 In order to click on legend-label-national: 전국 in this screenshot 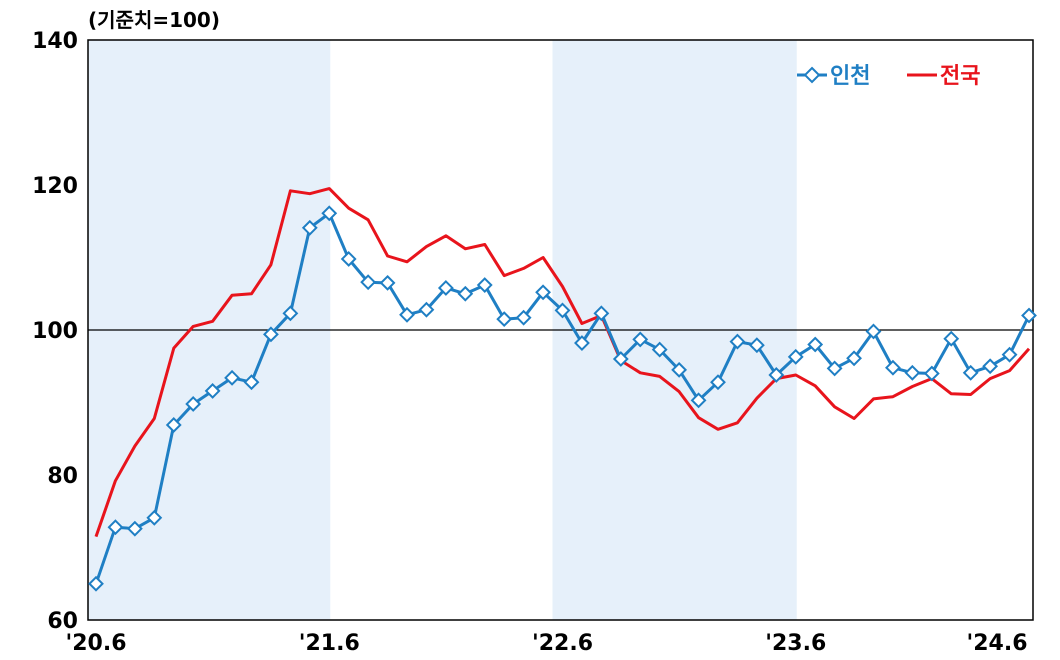, I will do `click(960, 76)`.